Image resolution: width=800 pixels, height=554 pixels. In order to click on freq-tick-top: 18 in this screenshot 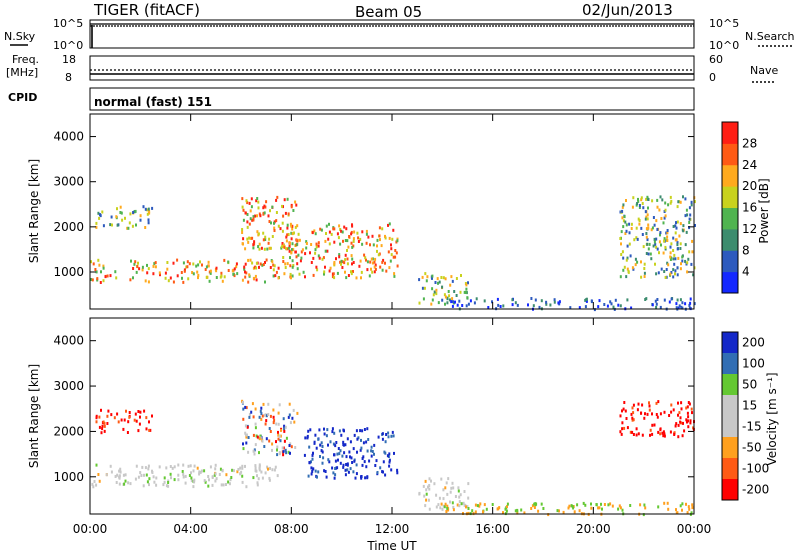, I will do `click(69, 59)`.